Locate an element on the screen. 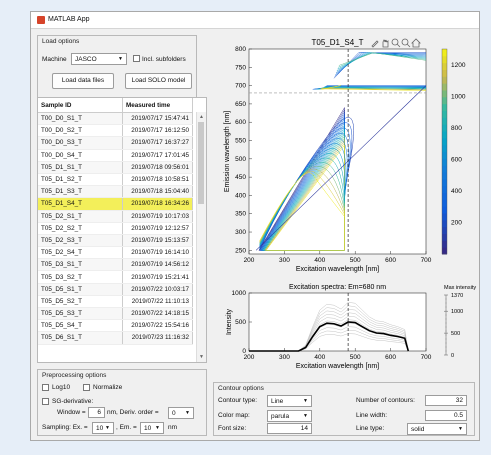 The height and width of the screenshot is (455, 491). home-icon is located at coordinates (416, 43).